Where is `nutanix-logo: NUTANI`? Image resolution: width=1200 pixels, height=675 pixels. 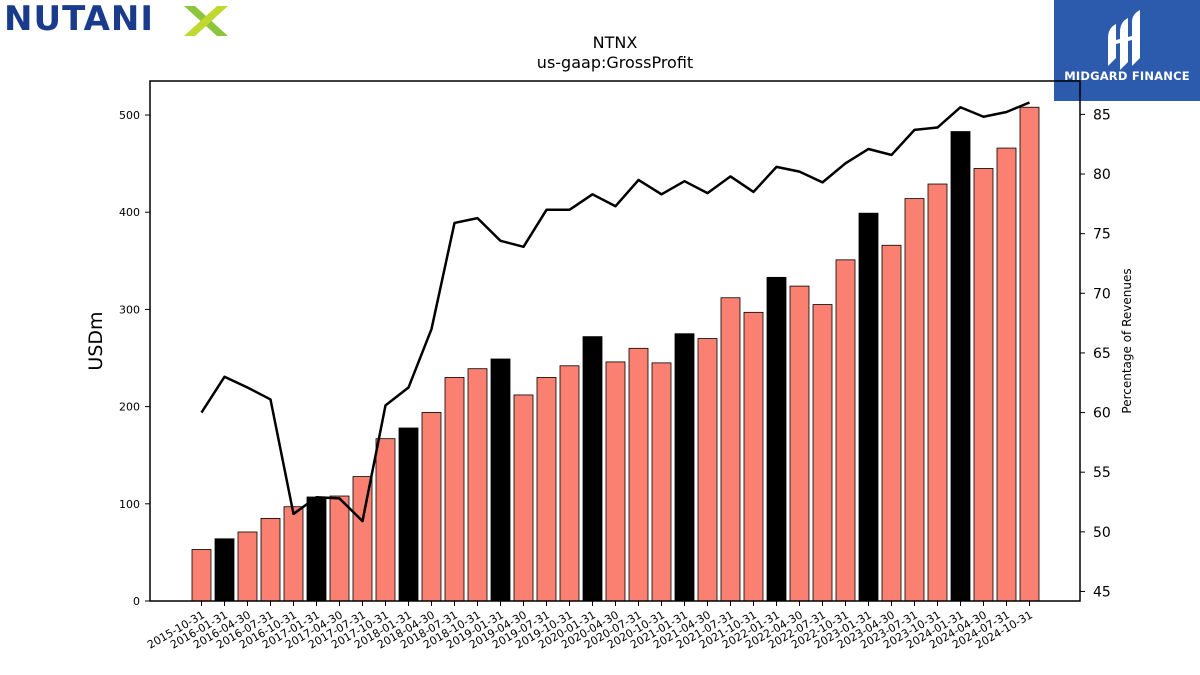
nutanix-logo: NUTANI is located at coordinates (117, 19).